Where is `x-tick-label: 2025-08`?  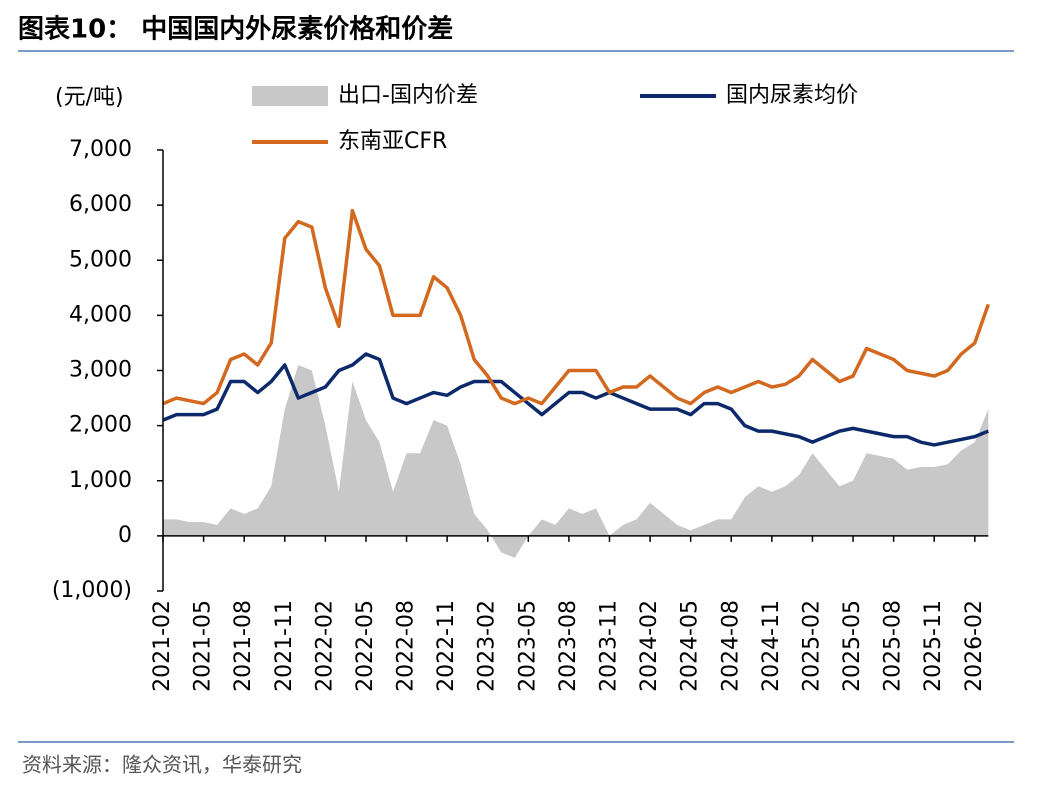 x-tick-label: 2025-08 is located at coordinates (893, 646).